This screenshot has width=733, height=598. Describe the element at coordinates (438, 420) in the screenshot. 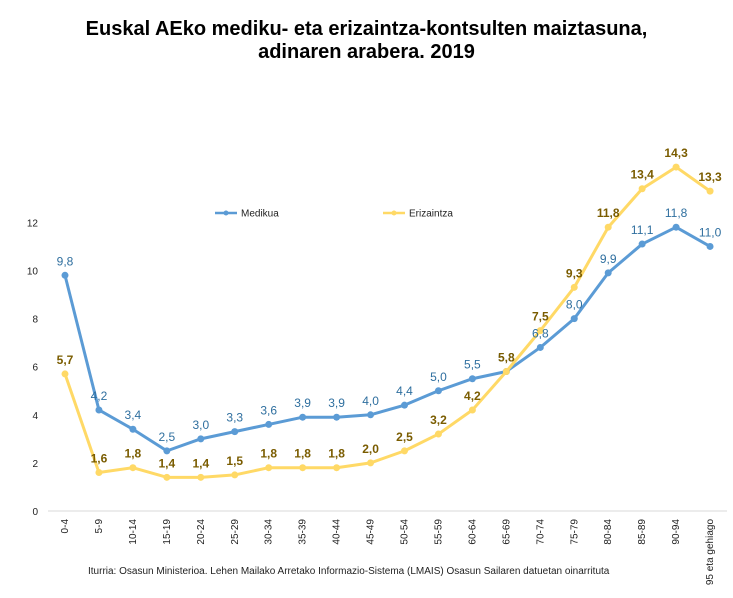

I see `data-label-erizaintza: 3,2` at that location.